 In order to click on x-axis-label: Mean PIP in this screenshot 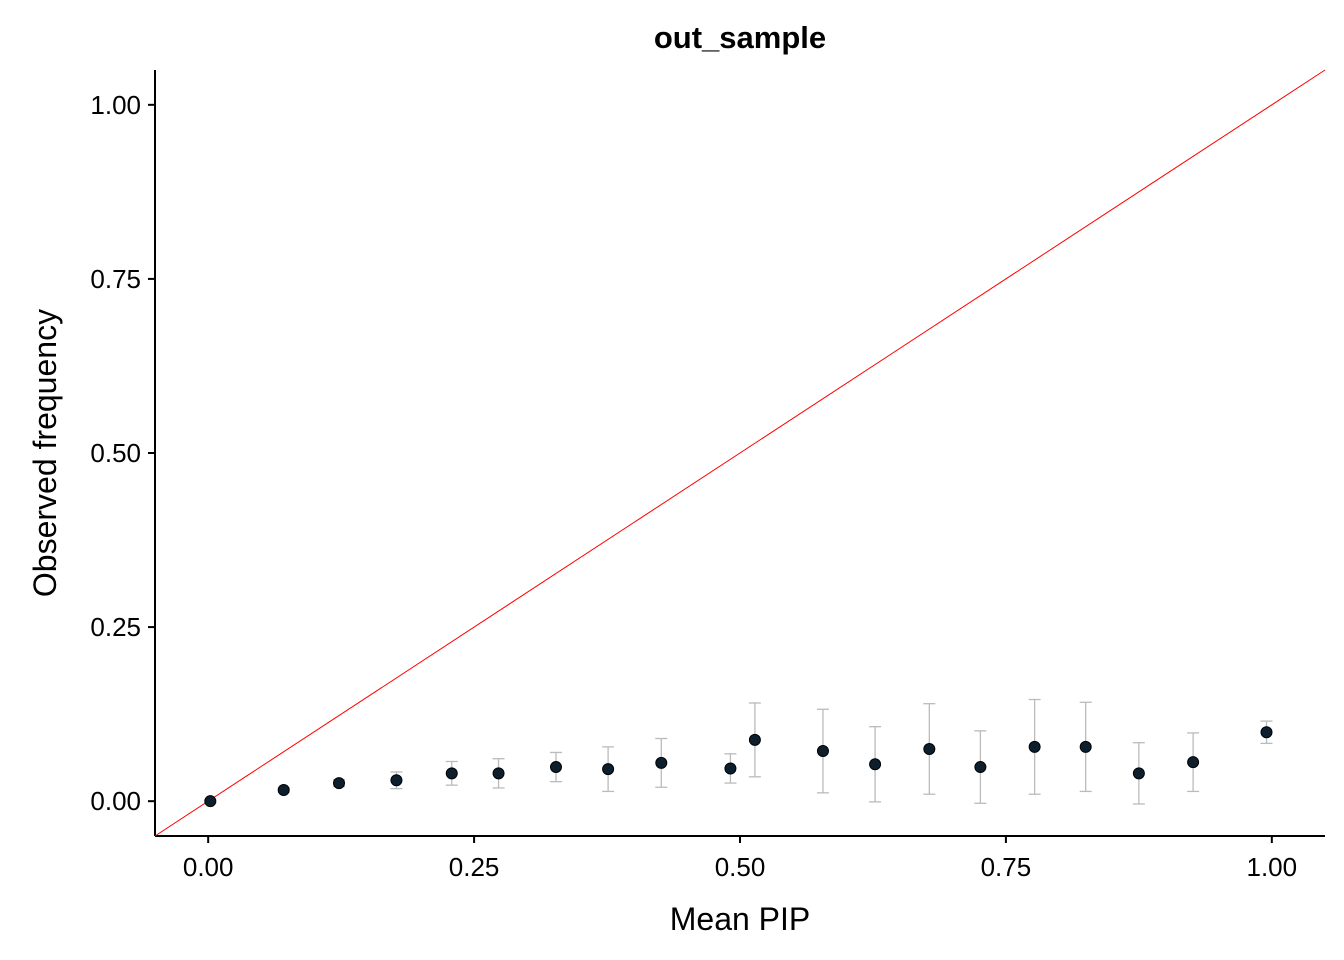, I will do `click(740, 919)`.